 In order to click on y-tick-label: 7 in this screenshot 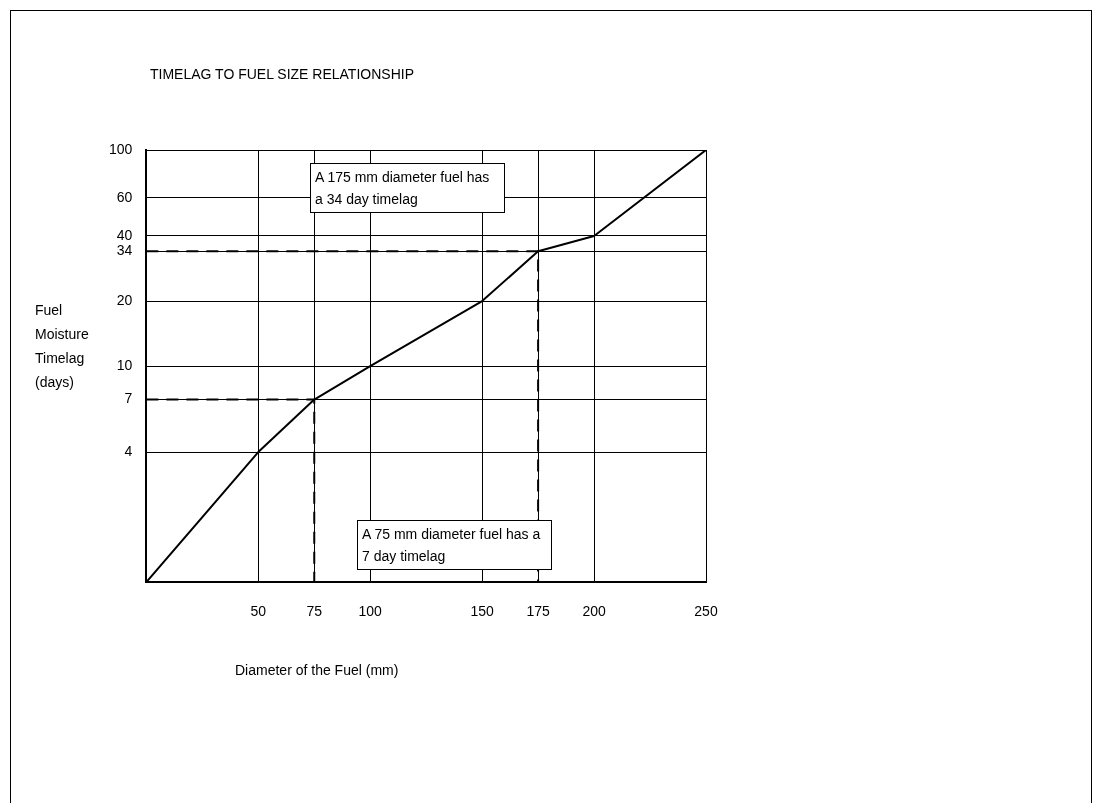, I will do `click(128, 398)`.